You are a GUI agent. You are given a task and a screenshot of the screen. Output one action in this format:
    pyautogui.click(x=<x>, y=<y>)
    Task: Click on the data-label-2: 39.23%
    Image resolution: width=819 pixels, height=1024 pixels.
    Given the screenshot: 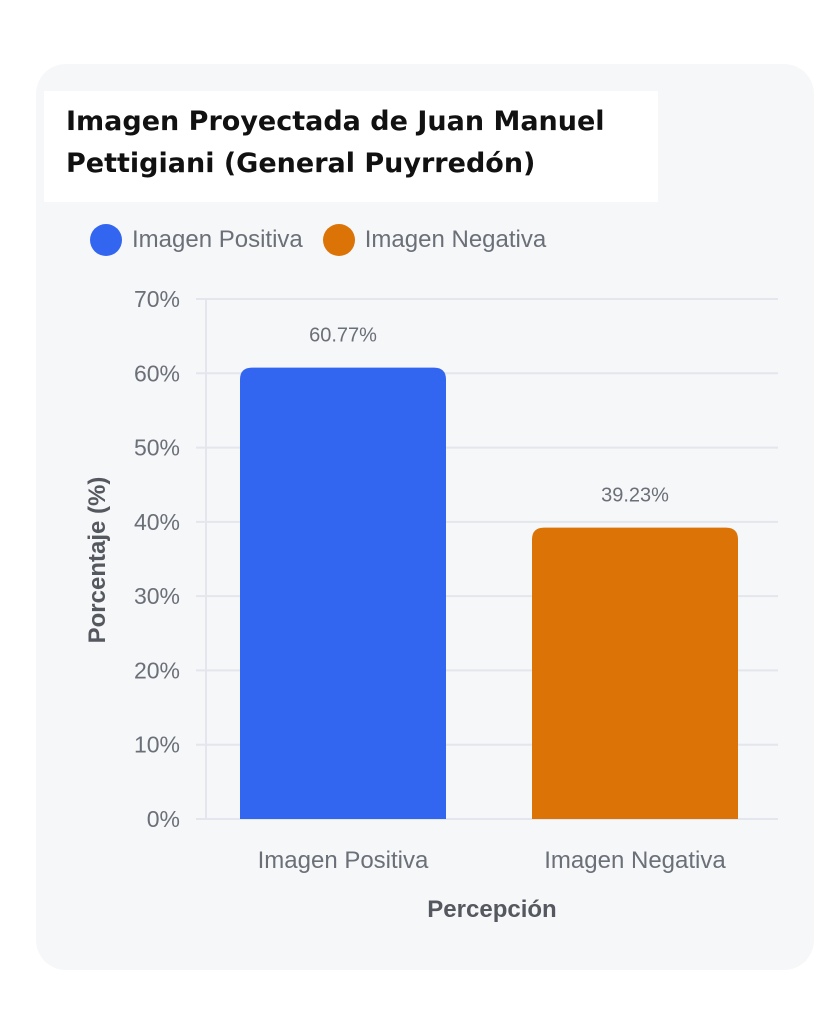 What is the action you would take?
    pyautogui.click(x=635, y=496)
    